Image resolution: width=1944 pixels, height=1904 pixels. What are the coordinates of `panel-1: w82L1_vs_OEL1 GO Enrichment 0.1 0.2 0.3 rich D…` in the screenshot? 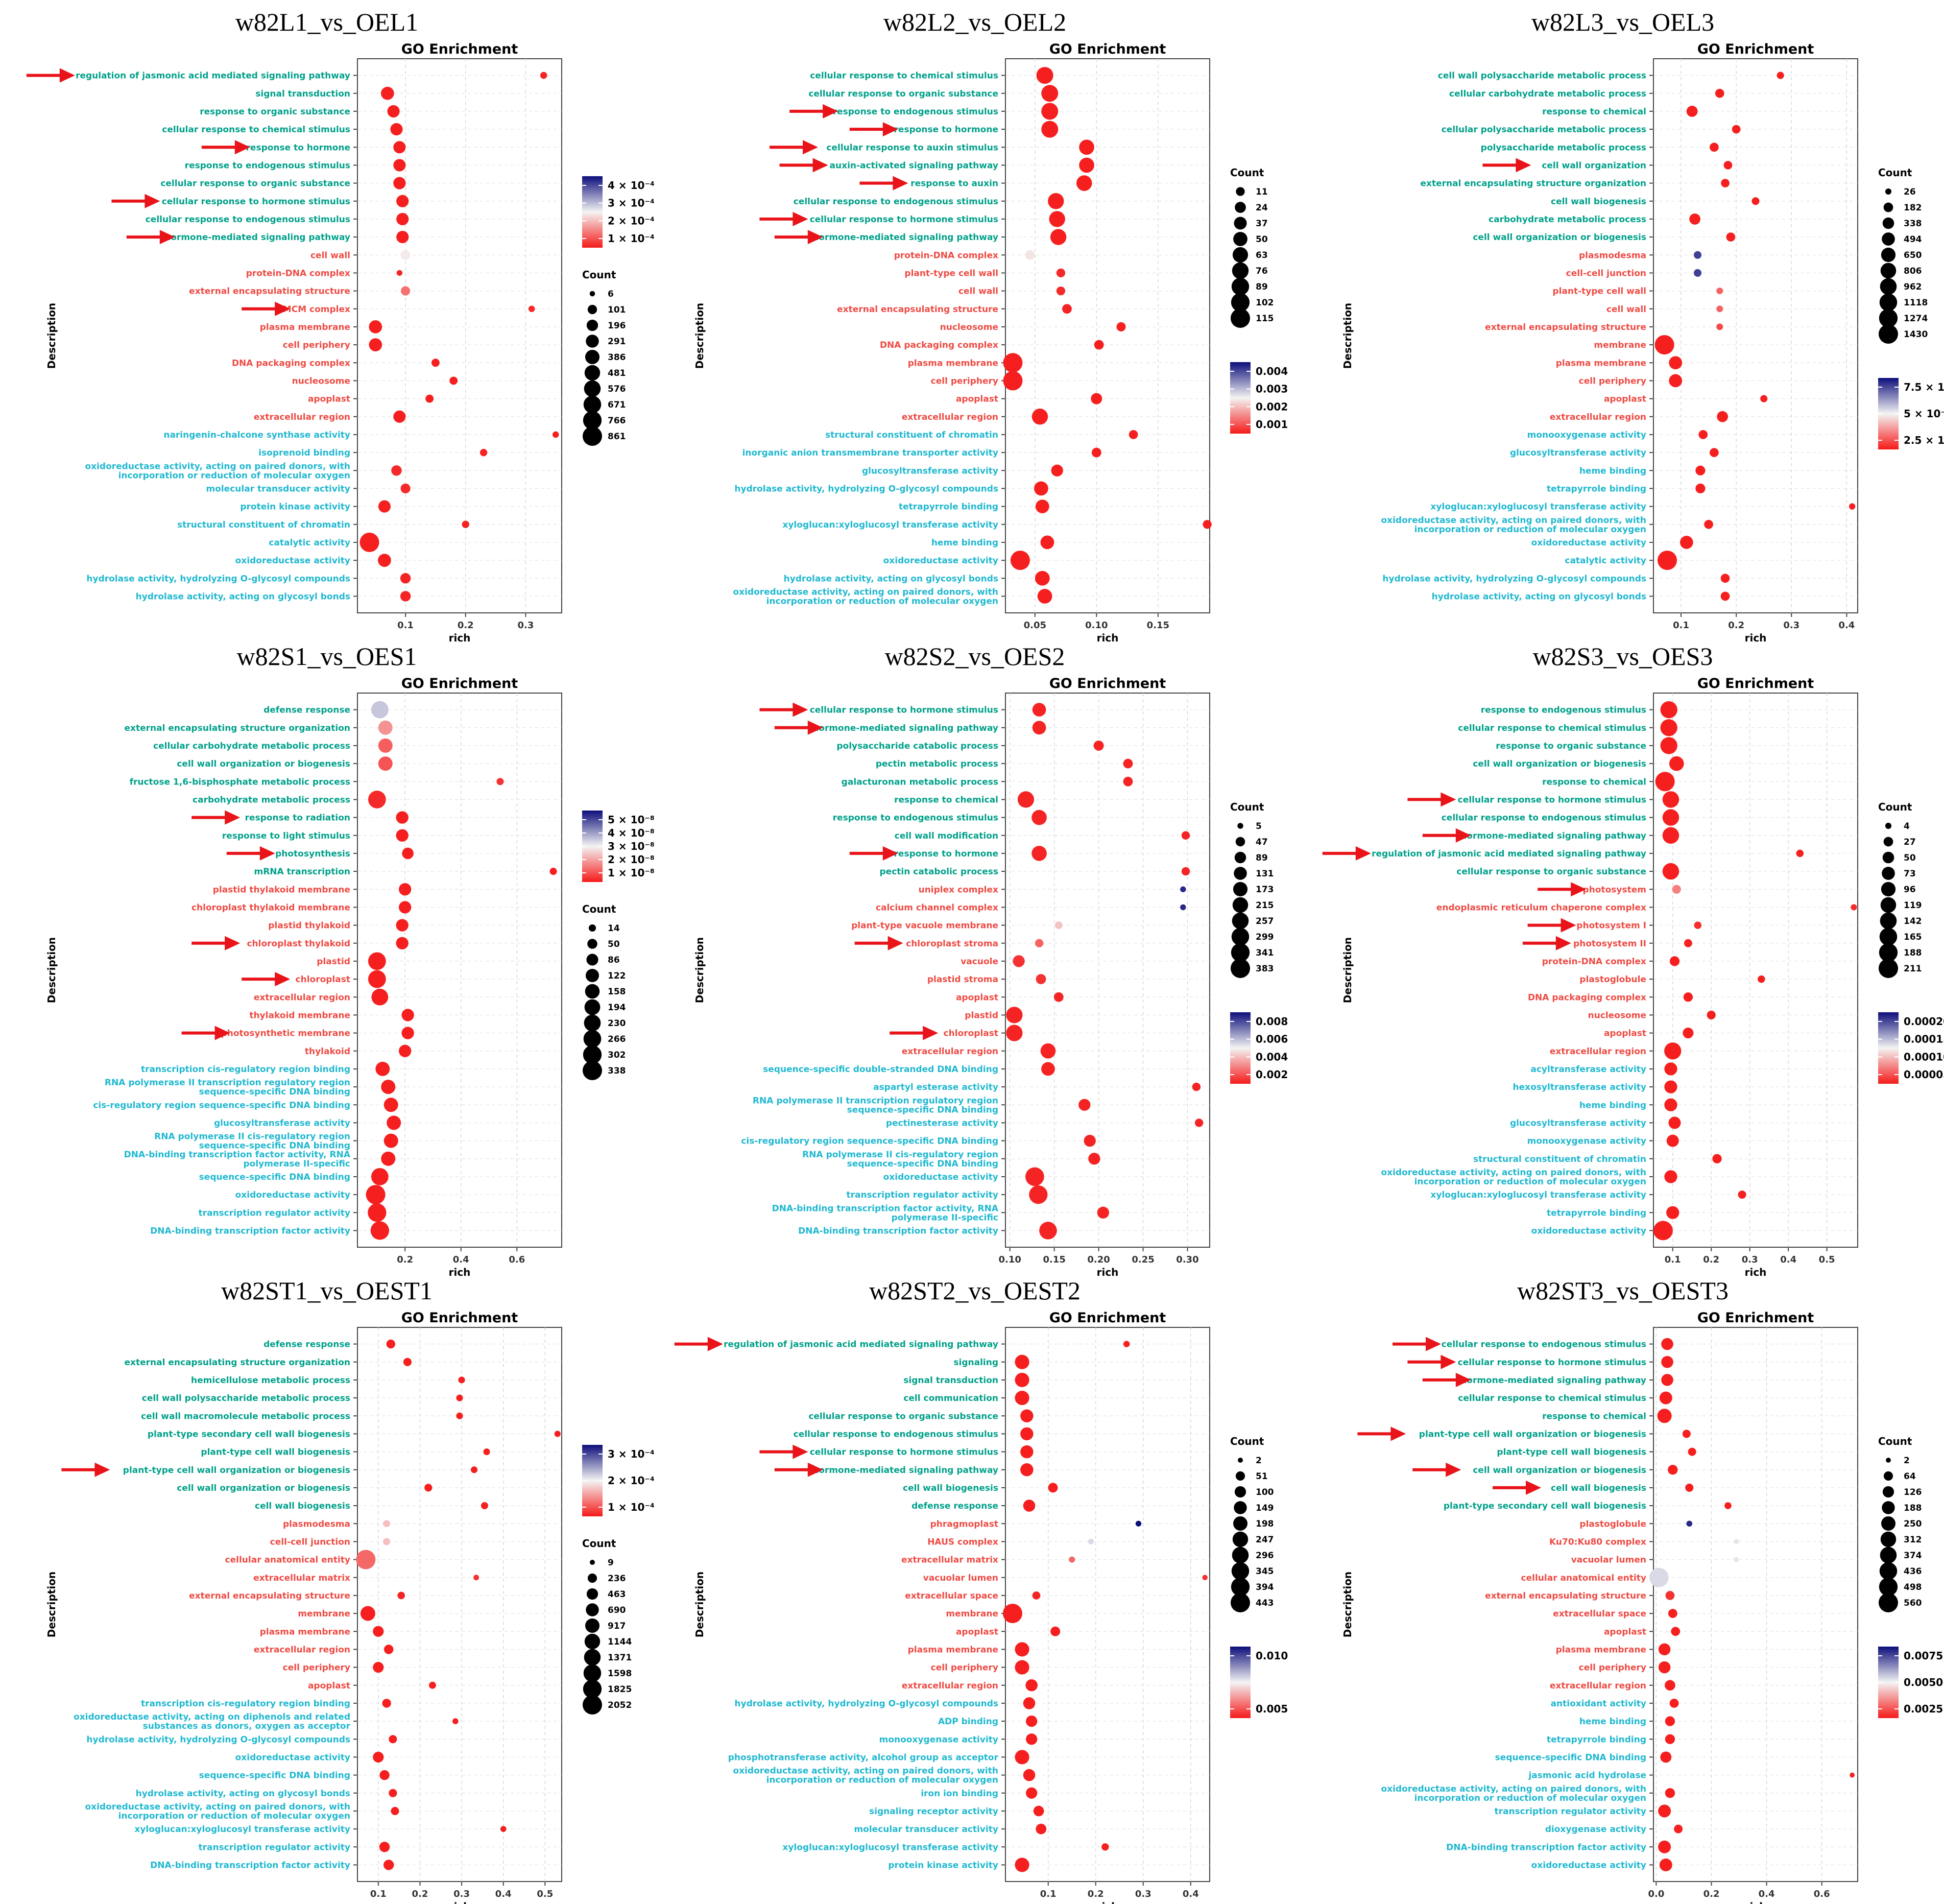 It's located at (340, 326).